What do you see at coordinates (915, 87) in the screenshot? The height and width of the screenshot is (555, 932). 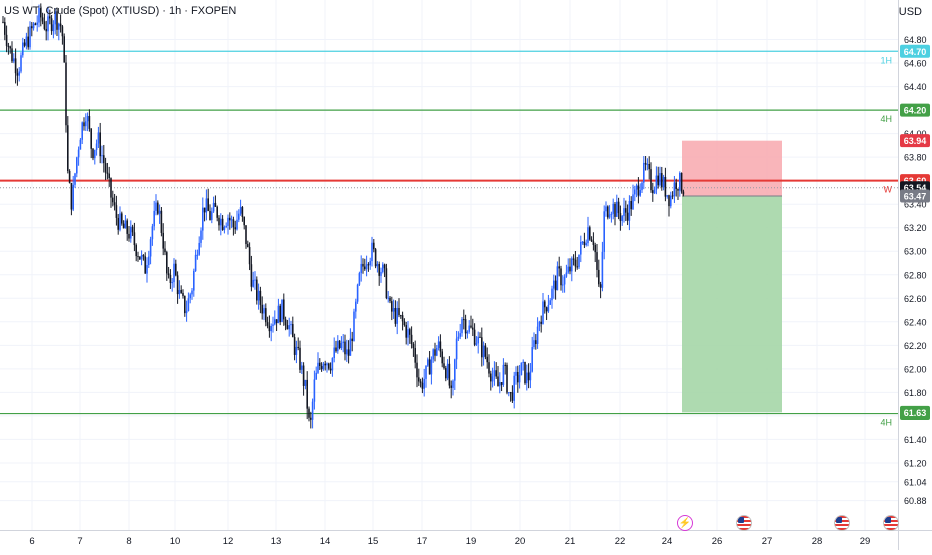 I see `price-tick-label: 64.40` at bounding box center [915, 87].